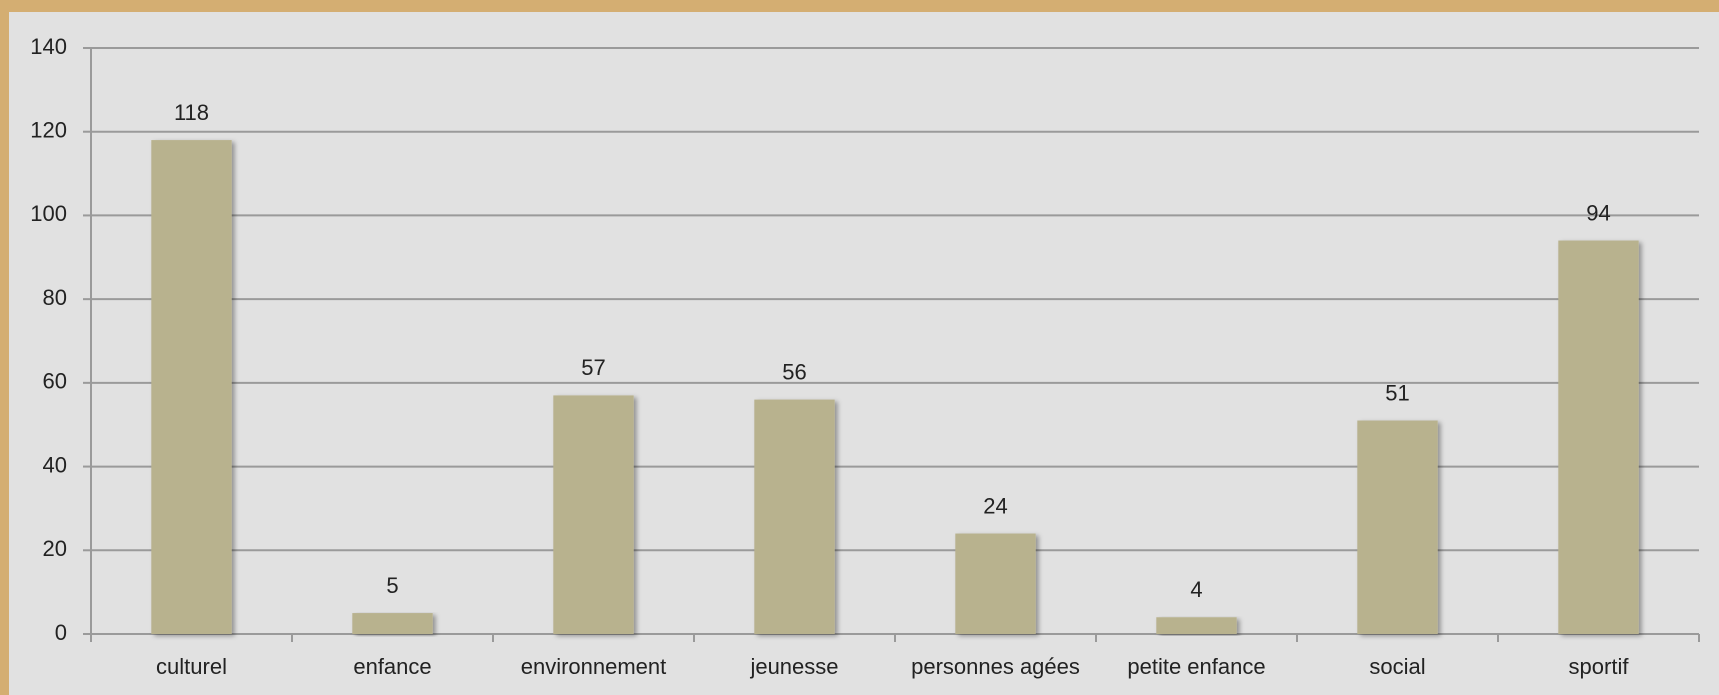 Image resolution: width=1719 pixels, height=695 pixels. I want to click on y-tick-label: 20, so click(55, 548).